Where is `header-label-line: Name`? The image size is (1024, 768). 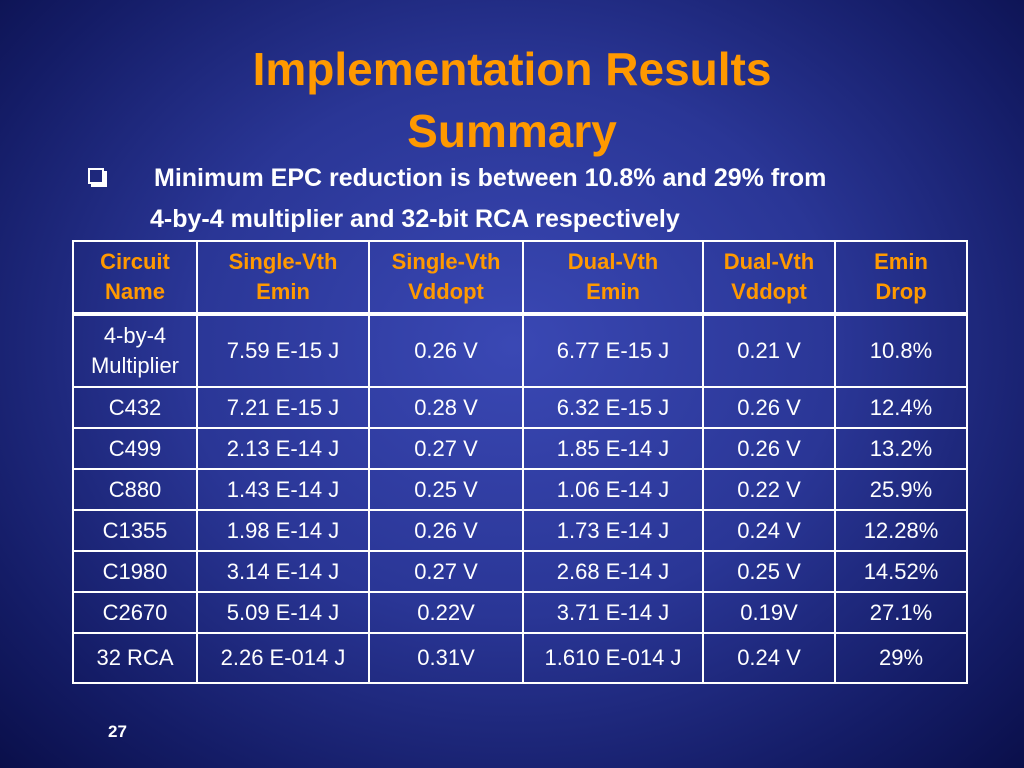 header-label-line: Name is located at coordinates (135, 291).